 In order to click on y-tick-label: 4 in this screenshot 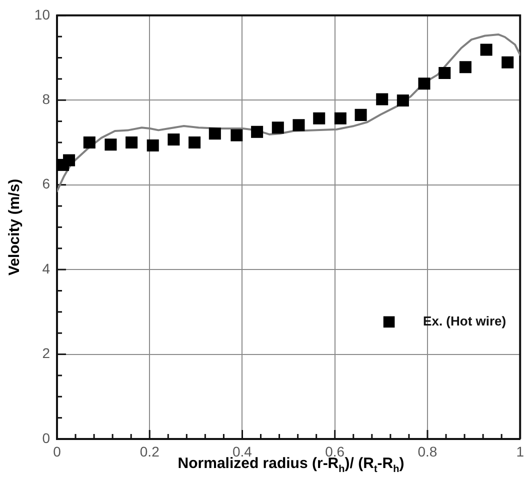, I will do `click(46, 268)`.